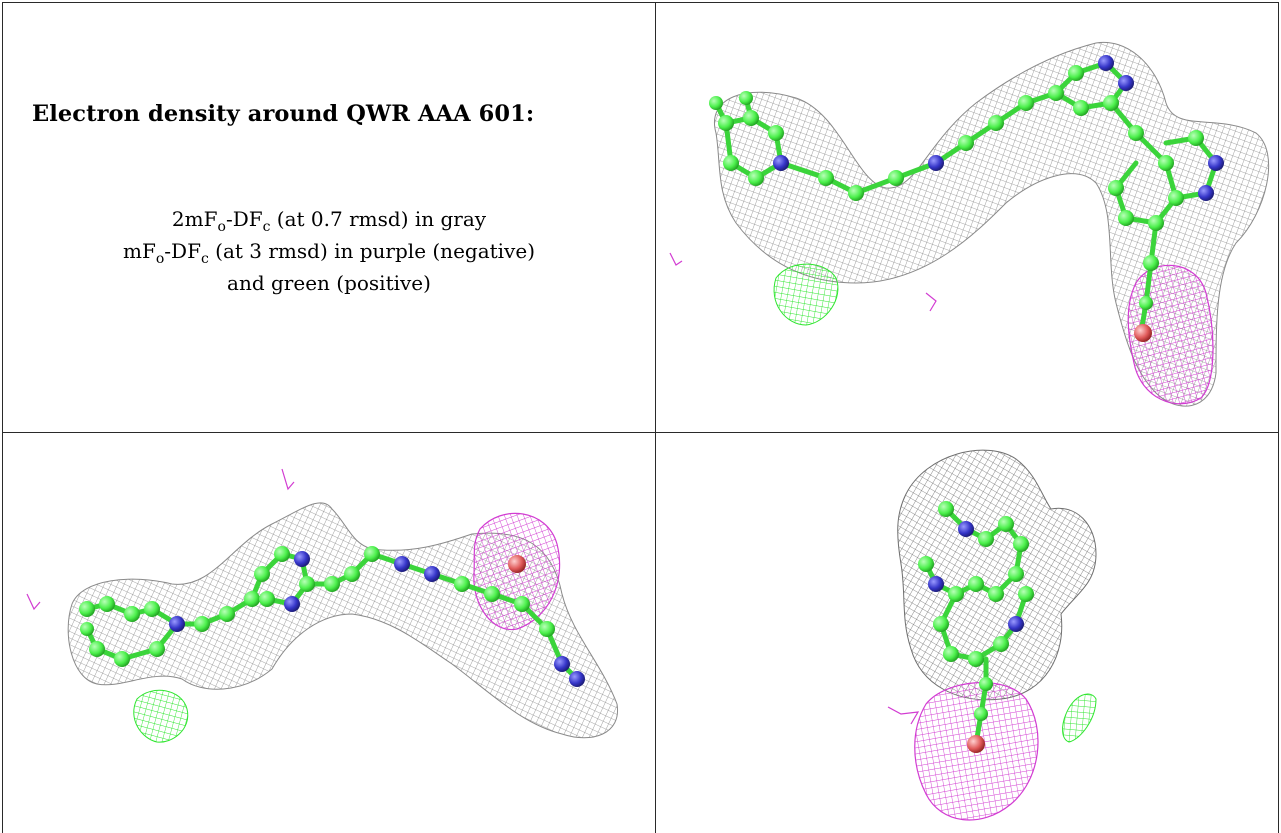 This screenshot has height=833, width=1281. Describe the element at coordinates (194, 219) in the screenshot. I see `legend-line1-prefix: 2mF` at that location.